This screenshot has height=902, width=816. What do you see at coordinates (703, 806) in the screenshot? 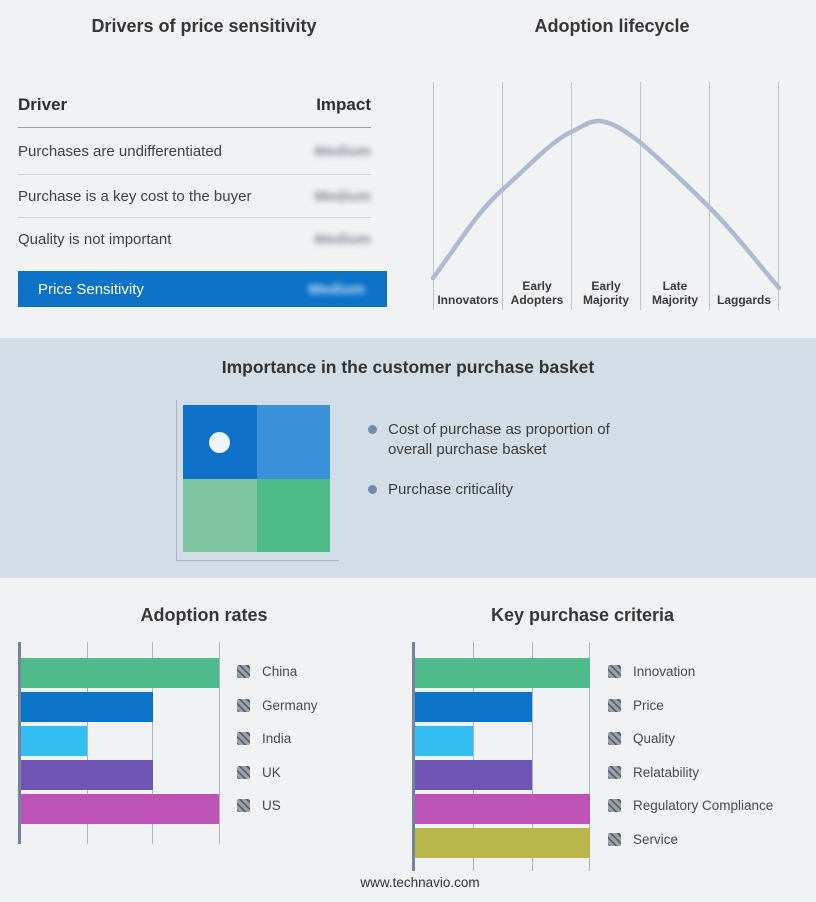
I see `legend-label: Regulatory Compliance` at bounding box center [703, 806].